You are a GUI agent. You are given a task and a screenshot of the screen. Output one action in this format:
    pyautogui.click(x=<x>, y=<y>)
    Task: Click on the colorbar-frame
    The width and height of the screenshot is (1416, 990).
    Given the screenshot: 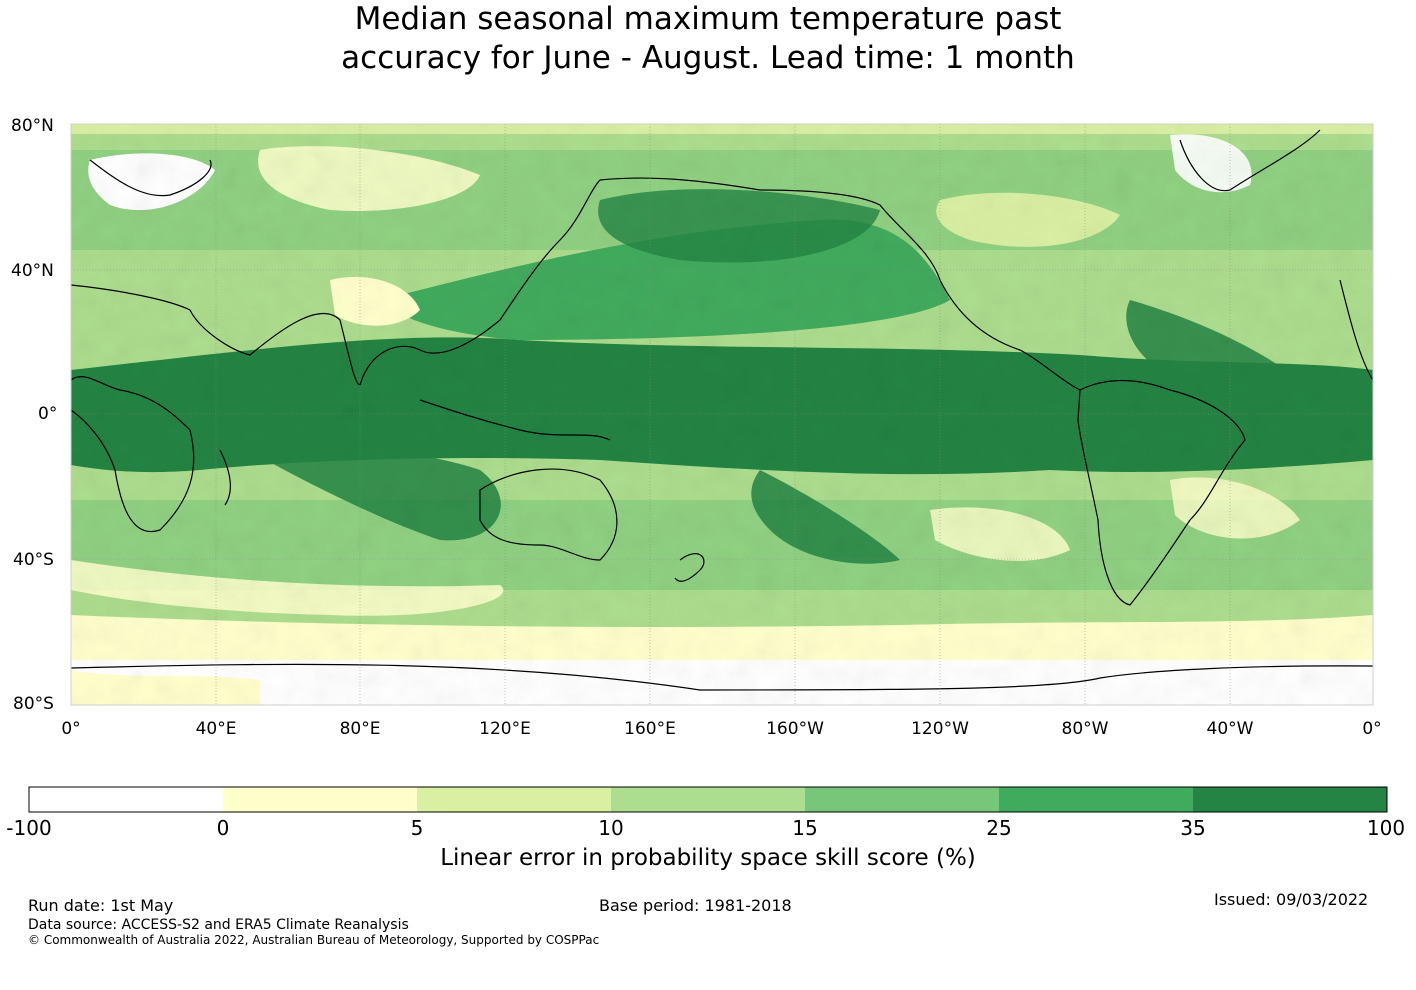 What is the action you would take?
    pyautogui.click(x=708, y=799)
    